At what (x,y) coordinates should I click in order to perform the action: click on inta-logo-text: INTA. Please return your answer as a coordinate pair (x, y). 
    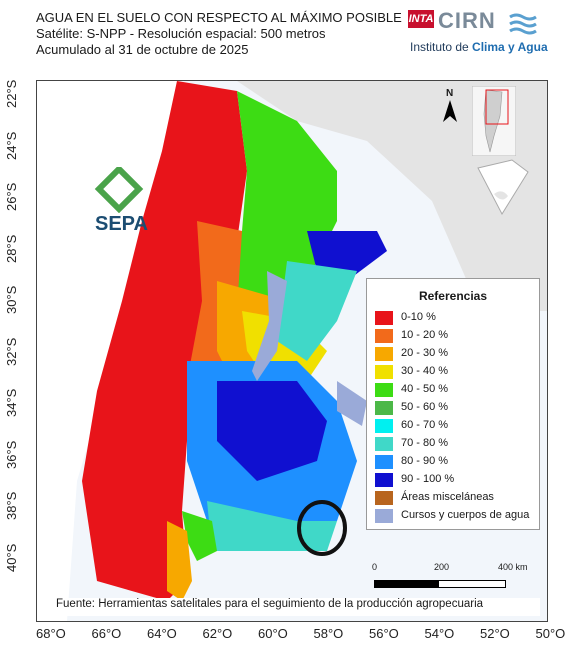
    Looking at the image, I should click on (421, 19).